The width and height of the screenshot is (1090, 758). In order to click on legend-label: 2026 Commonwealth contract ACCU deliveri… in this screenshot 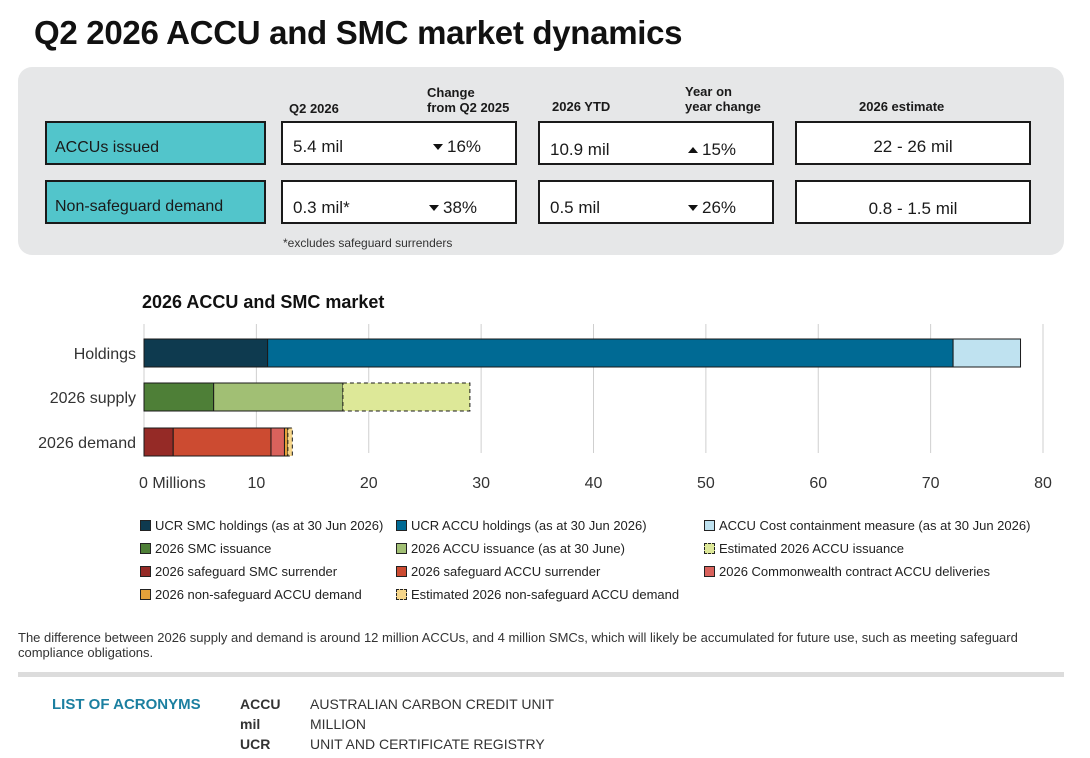, I will do `click(854, 571)`.